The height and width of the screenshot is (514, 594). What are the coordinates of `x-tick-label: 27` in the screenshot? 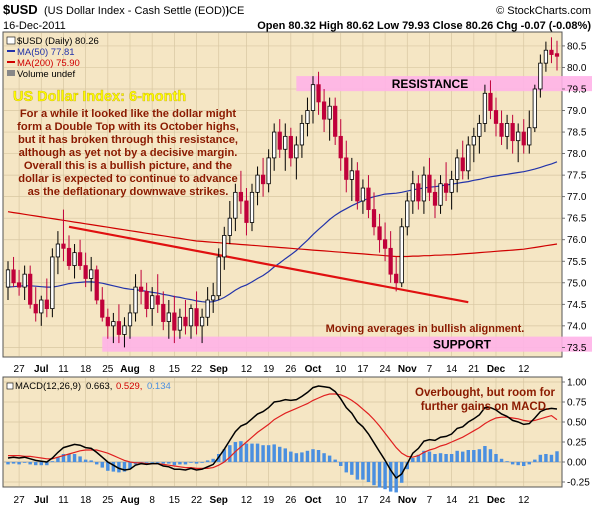 It's located at (20, 500).